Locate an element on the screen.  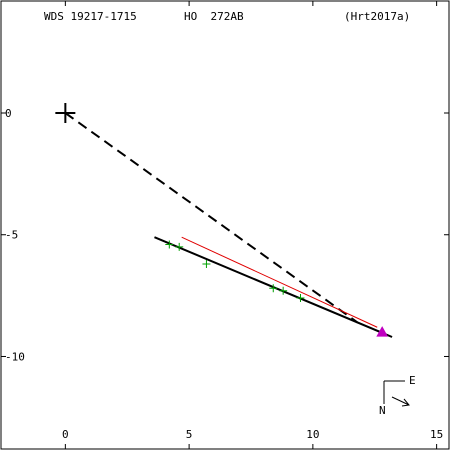
primary-star-marker is located at coordinates (65, 113).